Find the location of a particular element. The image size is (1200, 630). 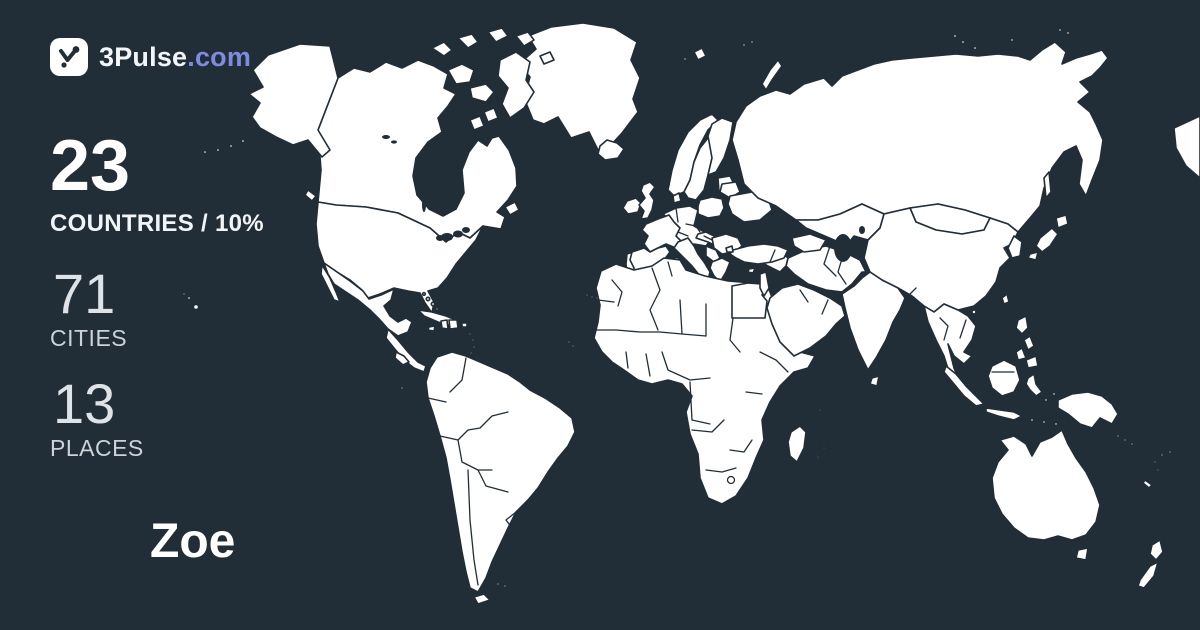

arctic-islands-europe is located at coordinates (732, 65).